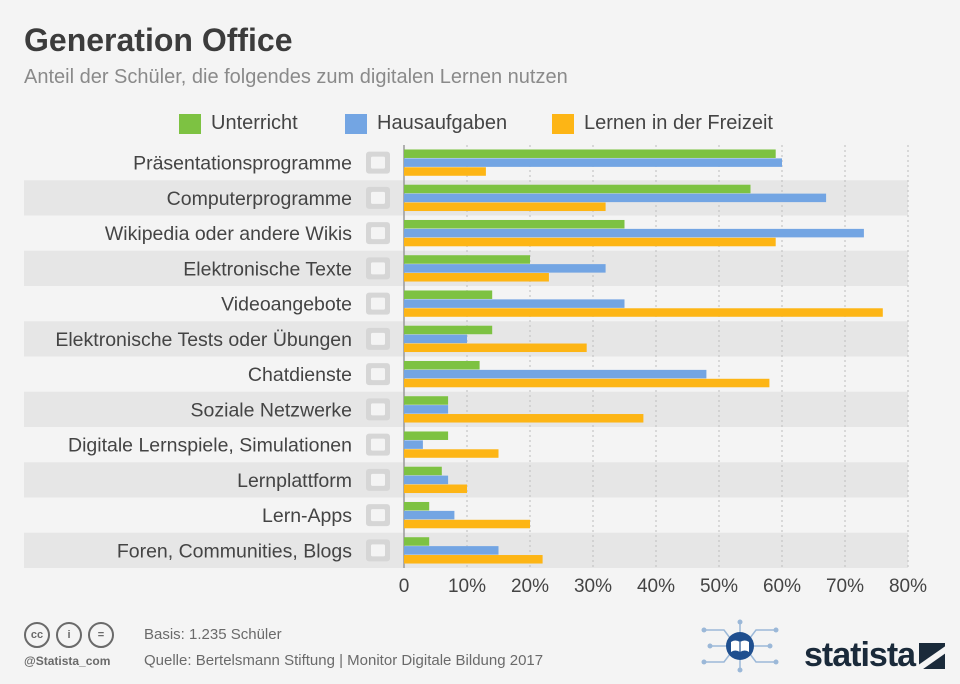 The image size is (960, 684). Describe the element at coordinates (210, 446) in the screenshot. I see `category-label: Digitale Lernspiele, Simulationen` at that location.